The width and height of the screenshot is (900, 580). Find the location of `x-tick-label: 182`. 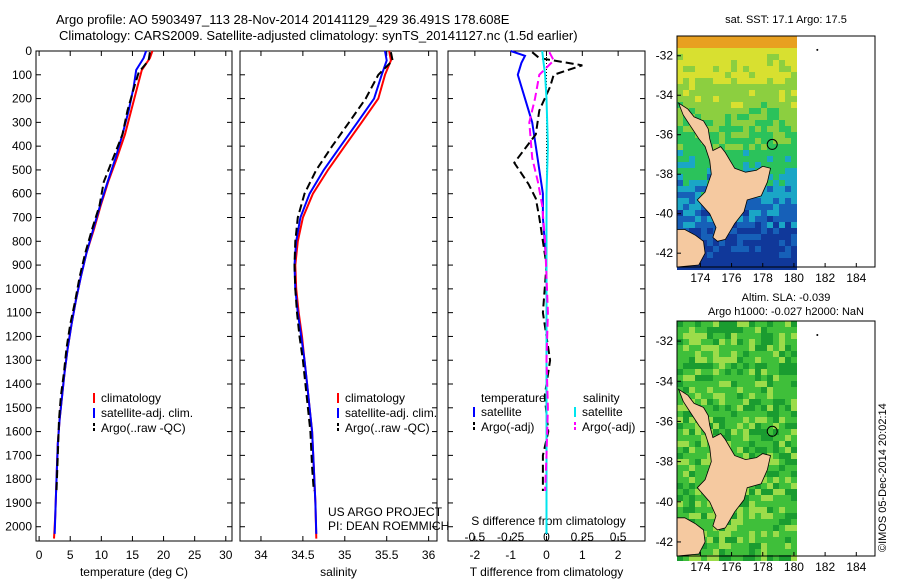

x-tick-label: 182 is located at coordinates (825, 278).